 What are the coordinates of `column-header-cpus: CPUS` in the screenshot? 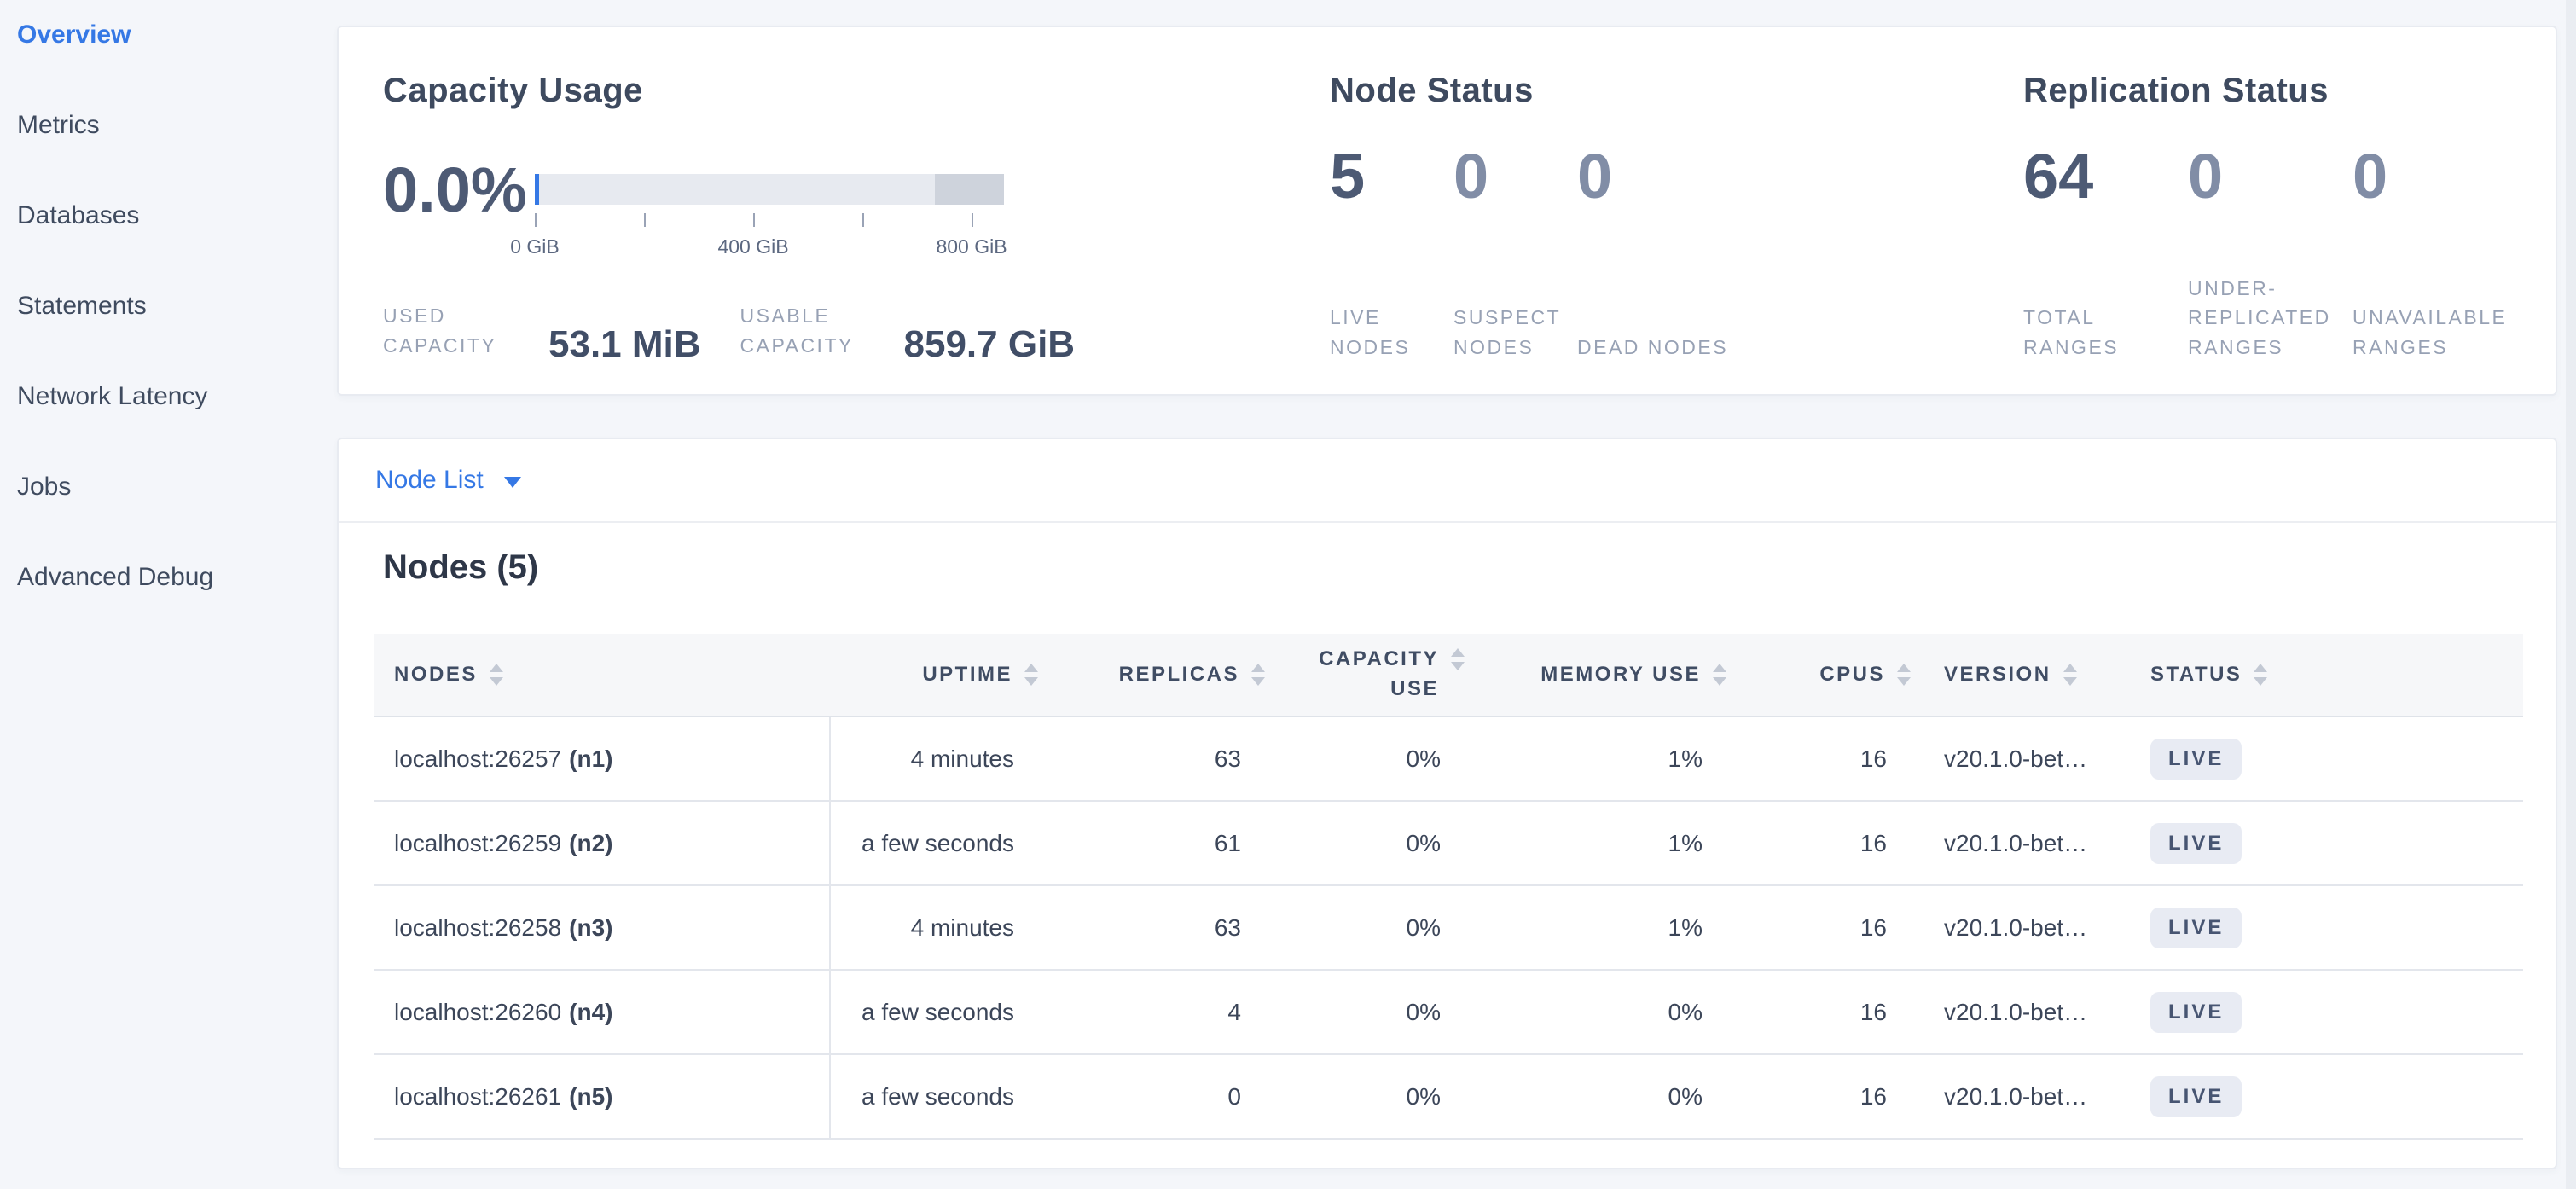 It's located at (1824, 675).